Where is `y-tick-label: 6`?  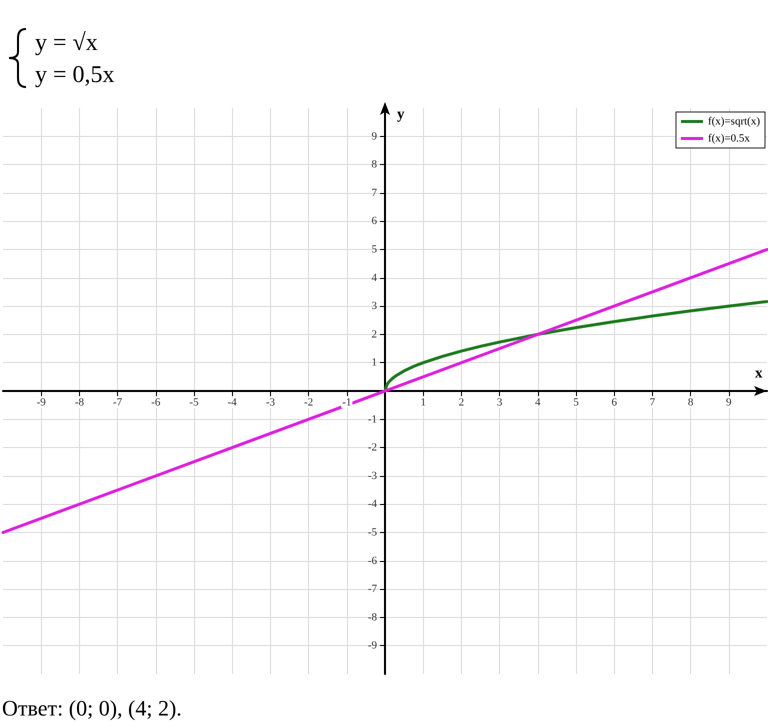
y-tick-label: 6 is located at coordinates (375, 221).